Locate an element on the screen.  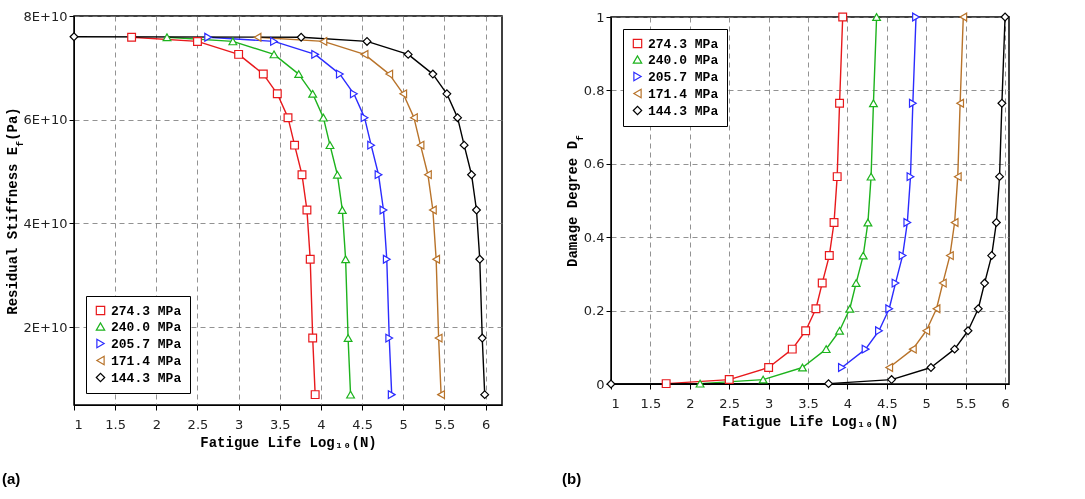
x-axis-title: Fatigue Life Log₁₀(N) is located at coordinates (288, 442).